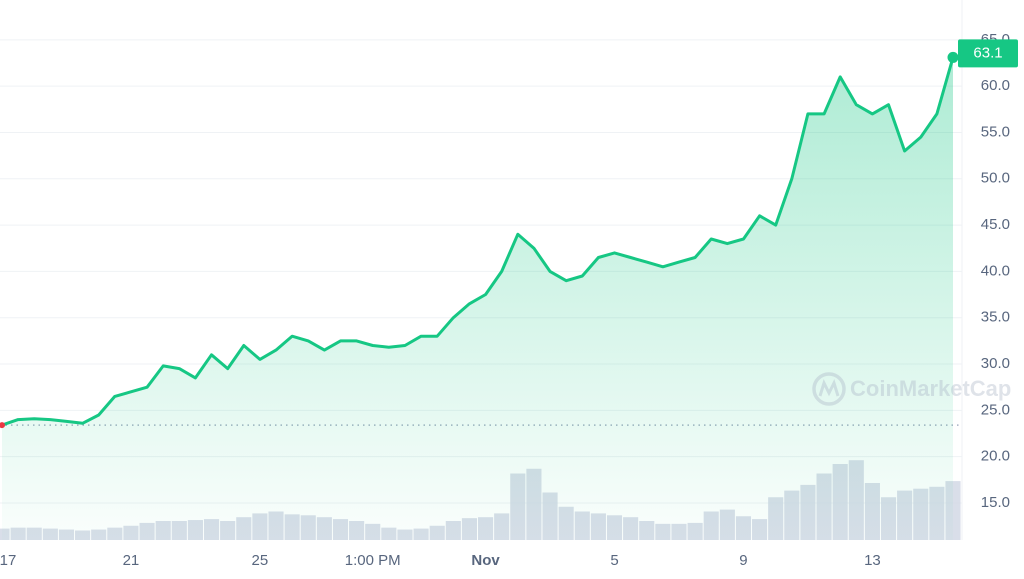 The height and width of the screenshot is (579, 1024). Describe the element at coordinates (995, 363) in the screenshot. I see `y-tick-label: 30.0` at that location.